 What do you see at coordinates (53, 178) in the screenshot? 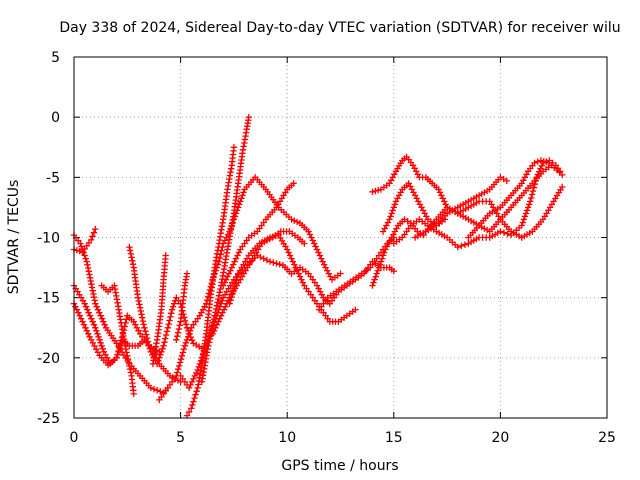
I see `y-tick-label: -5` at bounding box center [53, 178].